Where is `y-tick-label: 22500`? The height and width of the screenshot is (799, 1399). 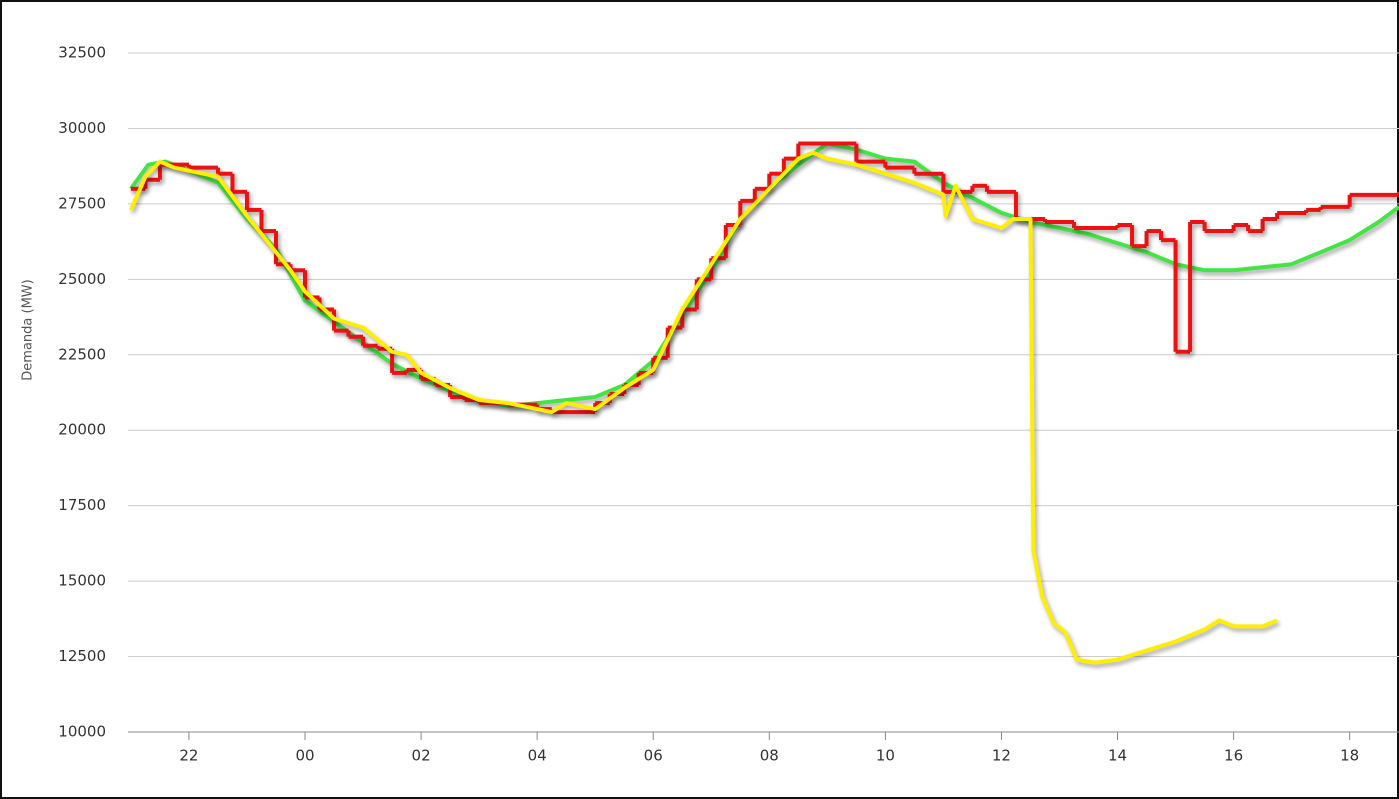
y-tick-label: 22500 is located at coordinates (82, 354).